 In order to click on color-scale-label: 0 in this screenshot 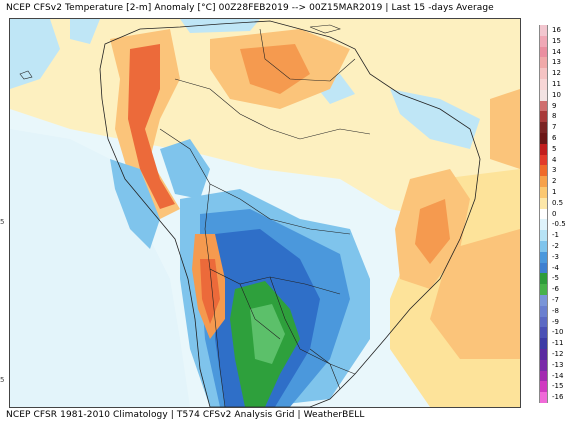, I will do `click(554, 213)`.